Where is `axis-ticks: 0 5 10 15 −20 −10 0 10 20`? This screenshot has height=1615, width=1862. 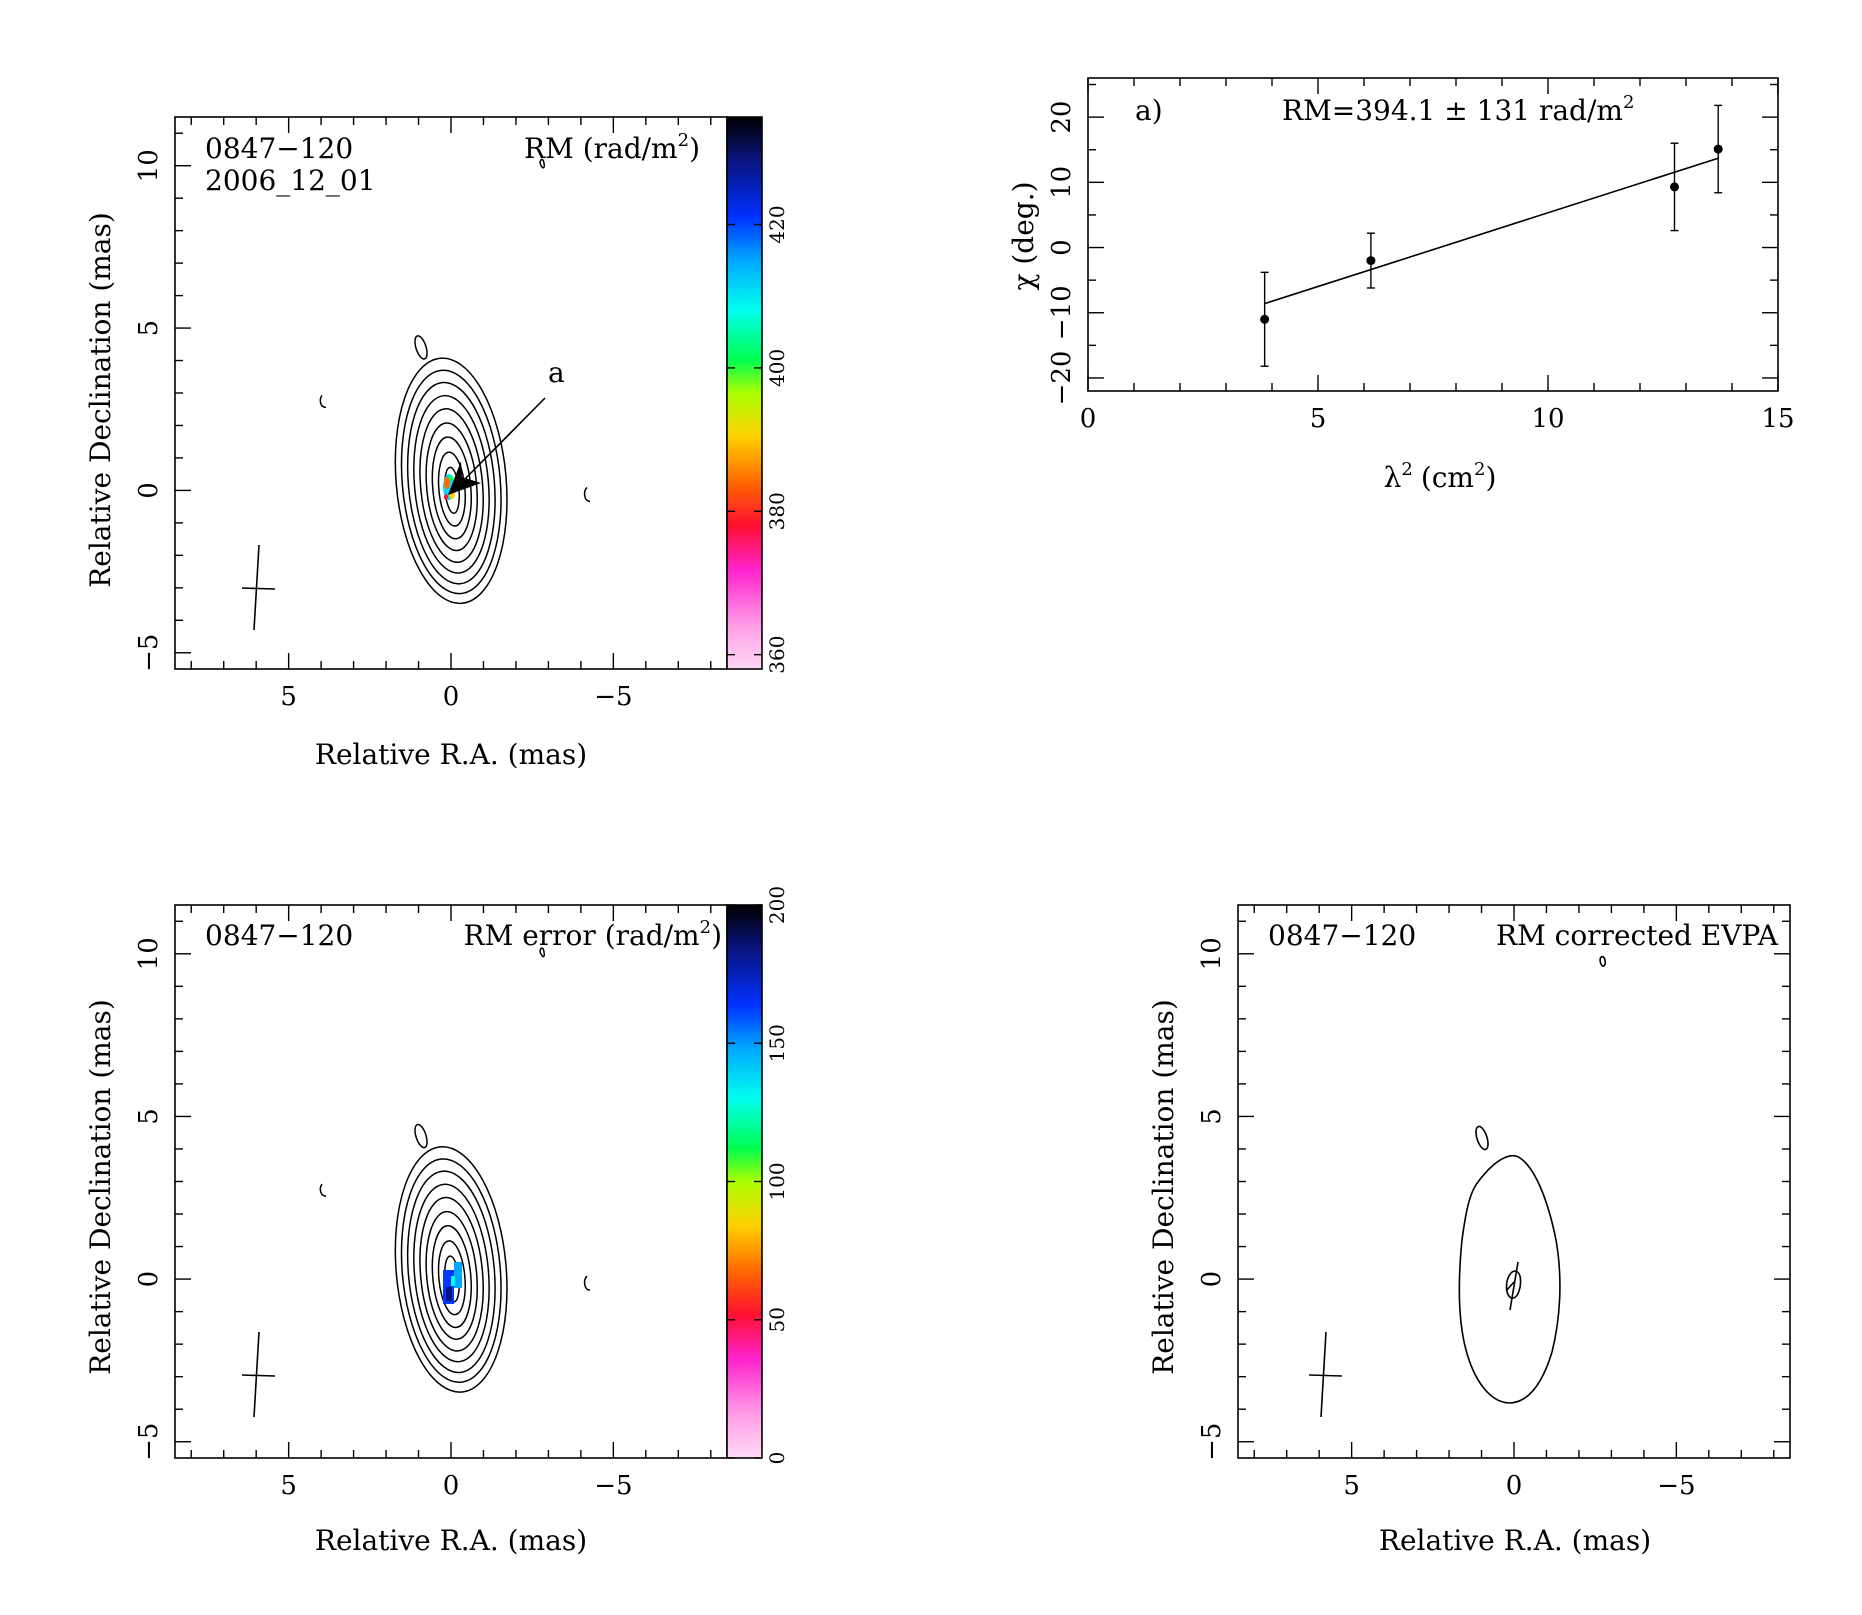
axis-ticks: 0 5 10 15 −20 −10 0 10 20 is located at coordinates (1421, 256).